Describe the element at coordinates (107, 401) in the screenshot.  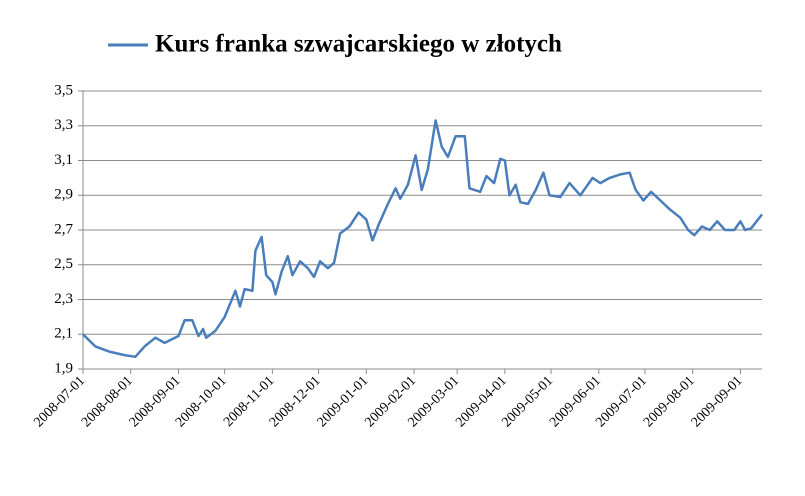
I see `x-tick-label: 2008-08-01` at that location.